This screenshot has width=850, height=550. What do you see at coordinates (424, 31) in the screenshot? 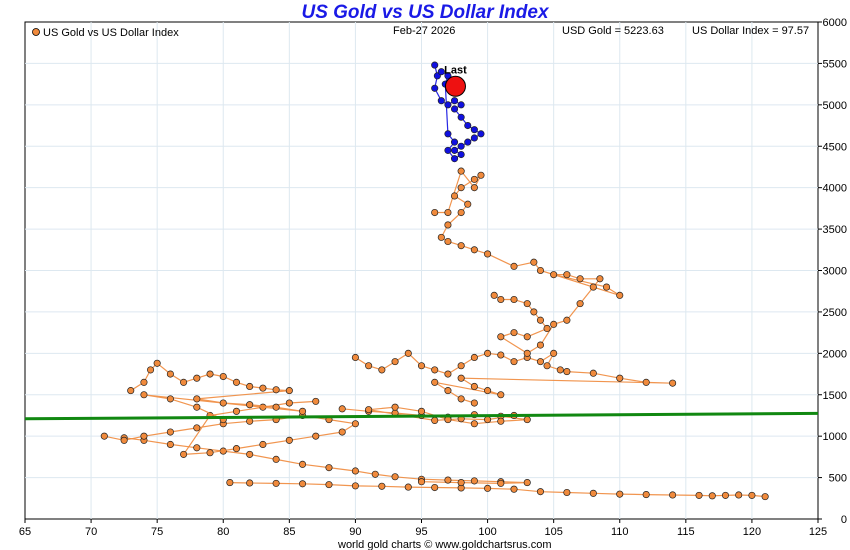
I see `date-readout: Feb-27 2026` at bounding box center [424, 31].